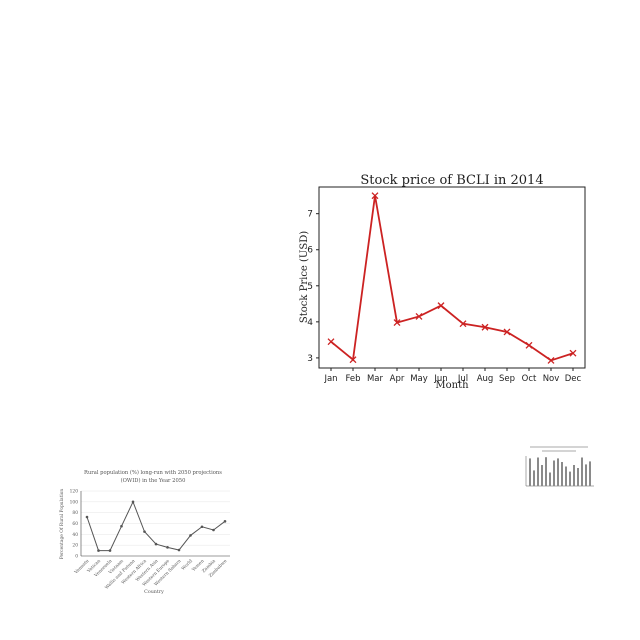 Image resolution: width=640 pixels, height=640 pixels. Describe the element at coordinates (75, 546) in the screenshot. I see `y-tick-label: 20` at that location.